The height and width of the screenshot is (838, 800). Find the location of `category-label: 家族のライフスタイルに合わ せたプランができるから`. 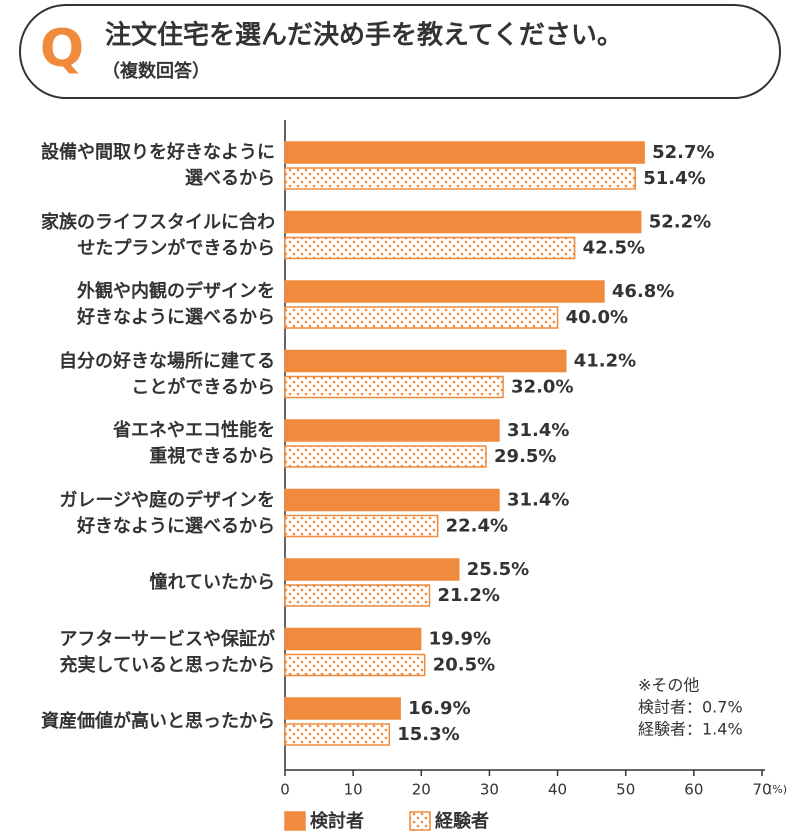

category-label: 家族のライフスタイルに合わ せたプランができるから is located at coordinates (158, 235).